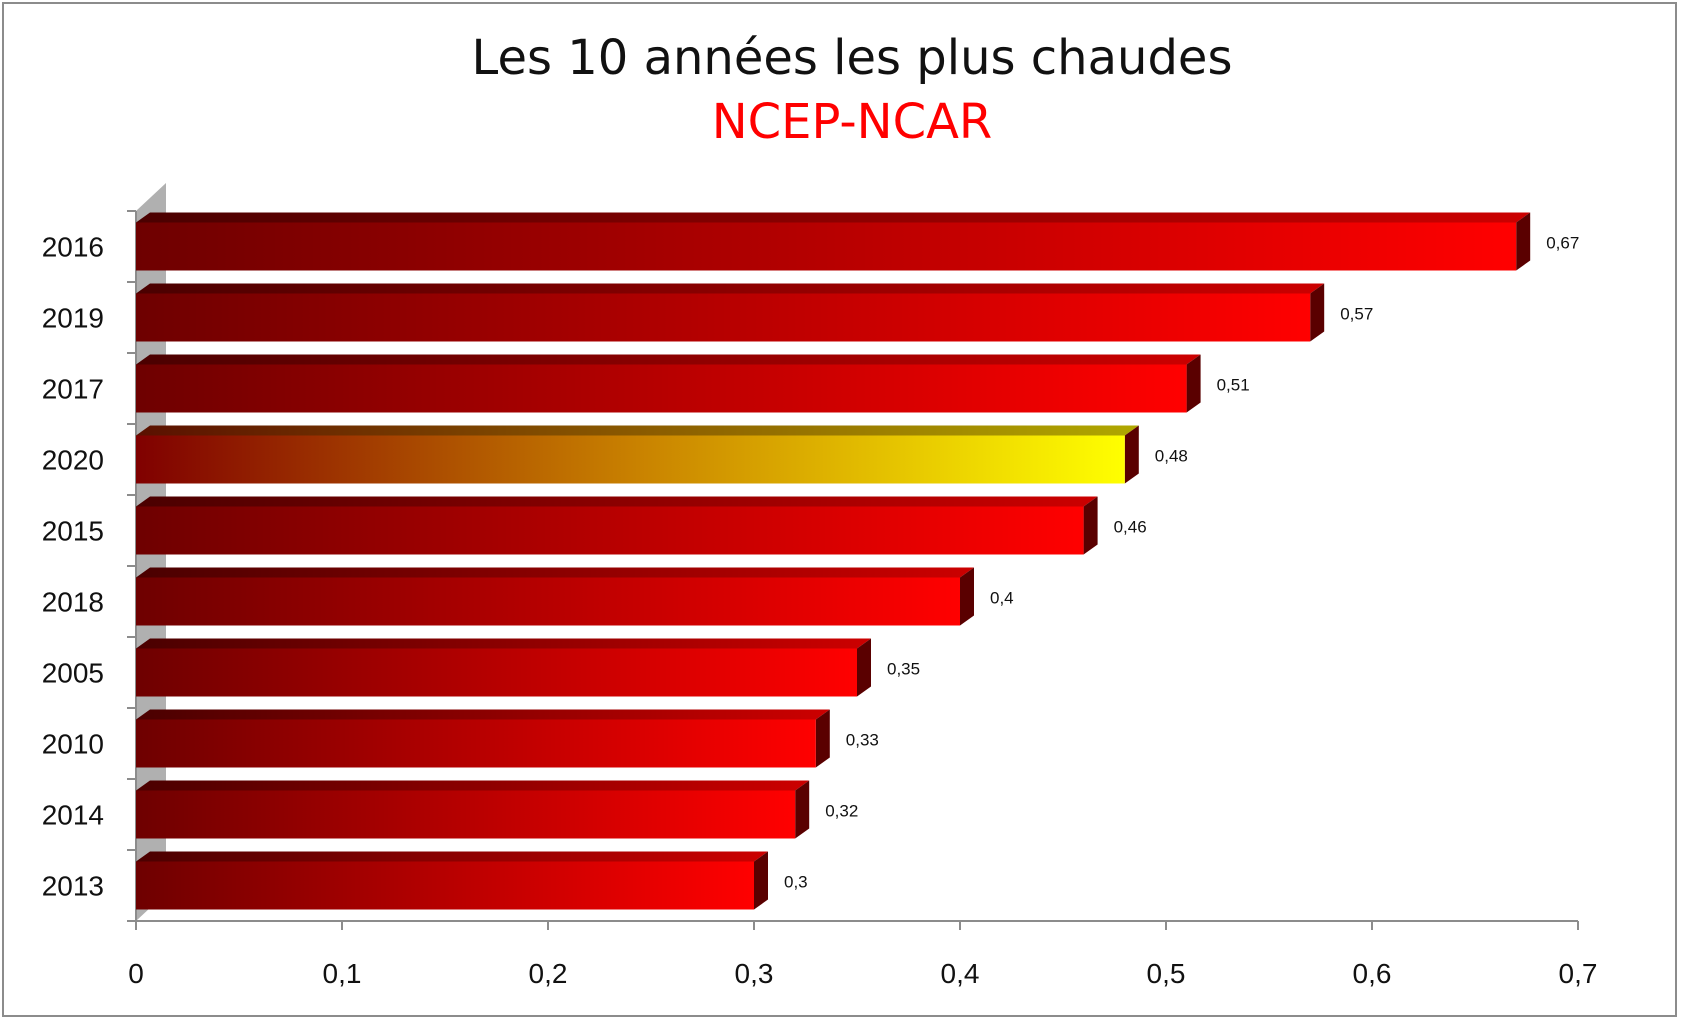  Describe the element at coordinates (73, 389) in the screenshot. I see `y-tick-label: 2017` at that location.